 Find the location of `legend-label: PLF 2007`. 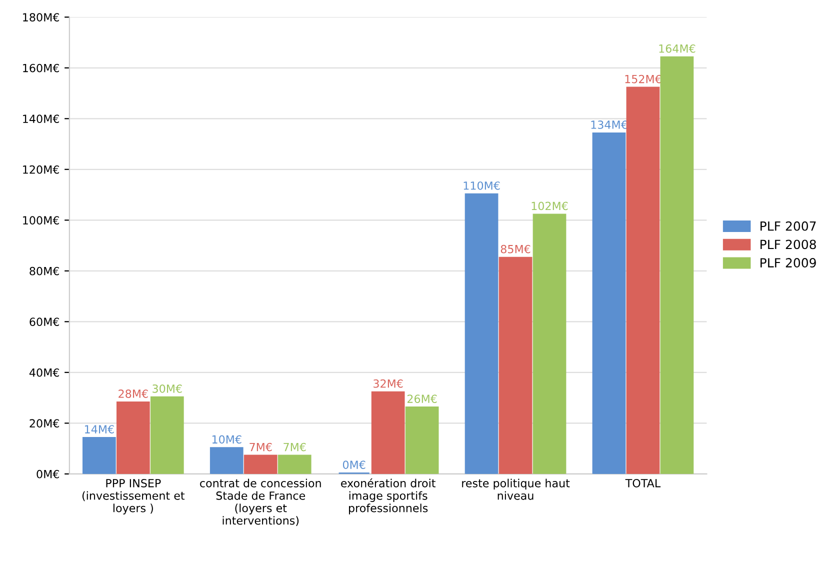

legend-label: PLF 2007 is located at coordinates (788, 226).